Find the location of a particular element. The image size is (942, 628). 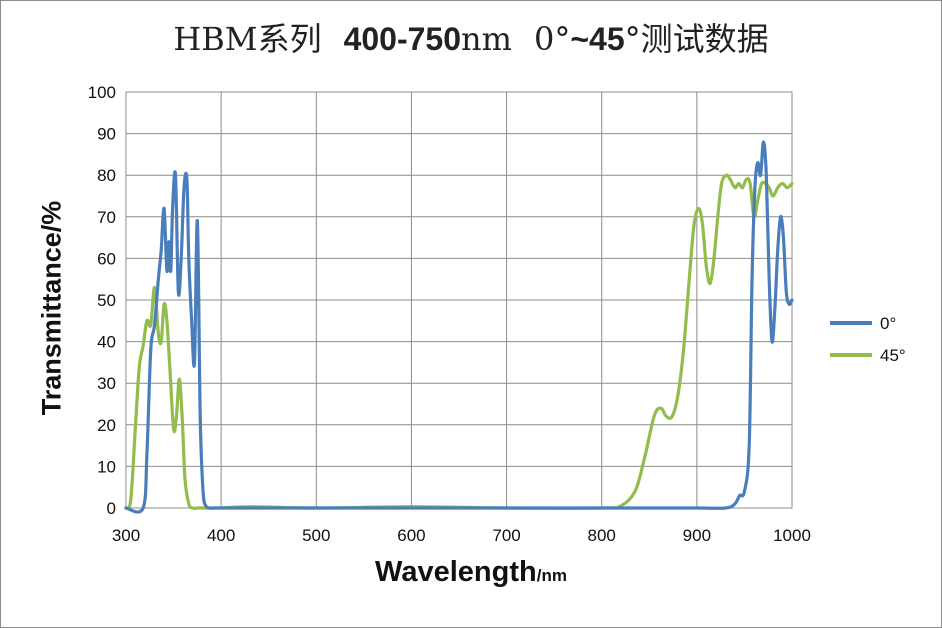

y-tick-label: 20 is located at coordinates (106, 425).